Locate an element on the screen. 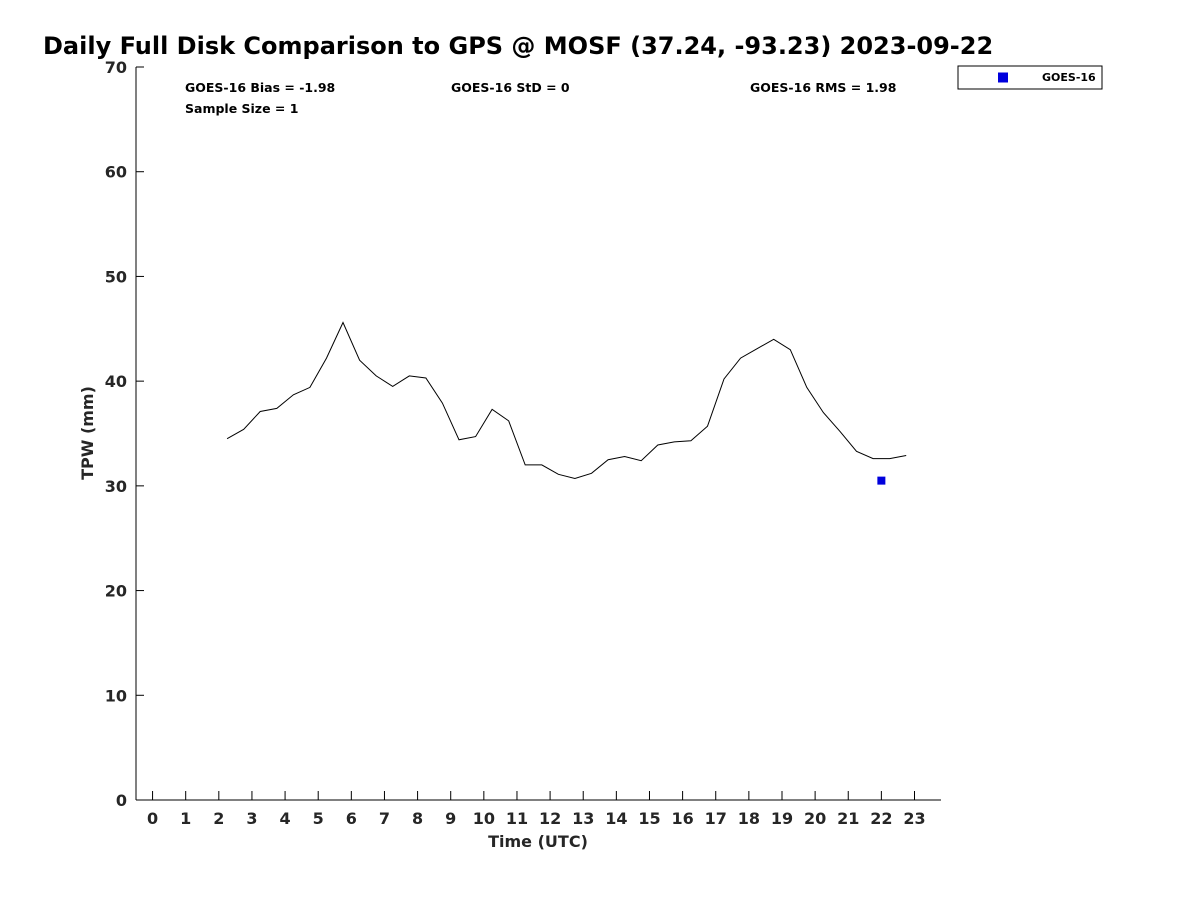 Image resolution: width=1200 pixels, height=900 pixels. x-tick-label: 11 is located at coordinates (517, 818).